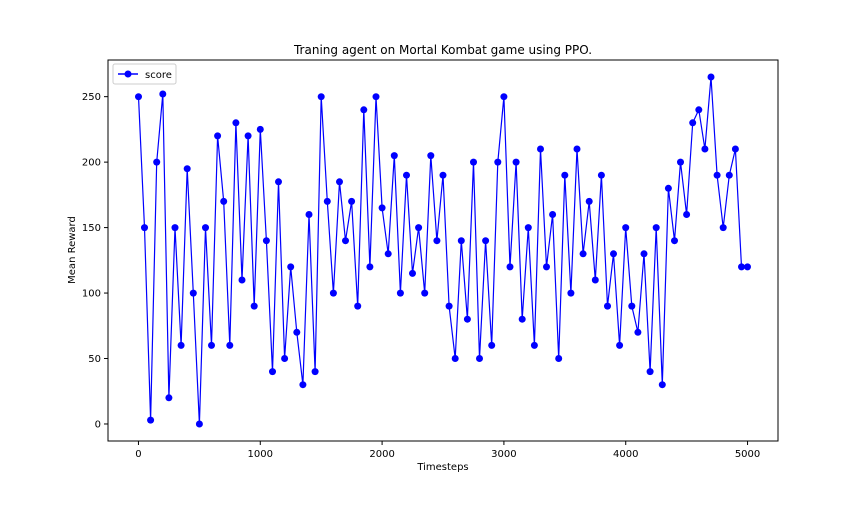 Image resolution: width=864 pixels, height=508 pixels. I want to click on x-tick-label: 0, so click(138, 454).